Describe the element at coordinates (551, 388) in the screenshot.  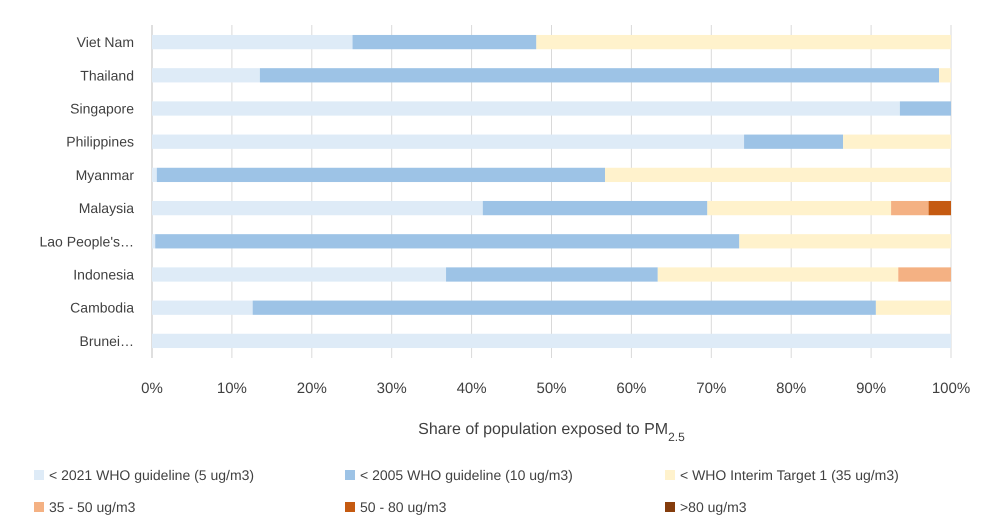
I see `x-tick-label: 50%` at that location.